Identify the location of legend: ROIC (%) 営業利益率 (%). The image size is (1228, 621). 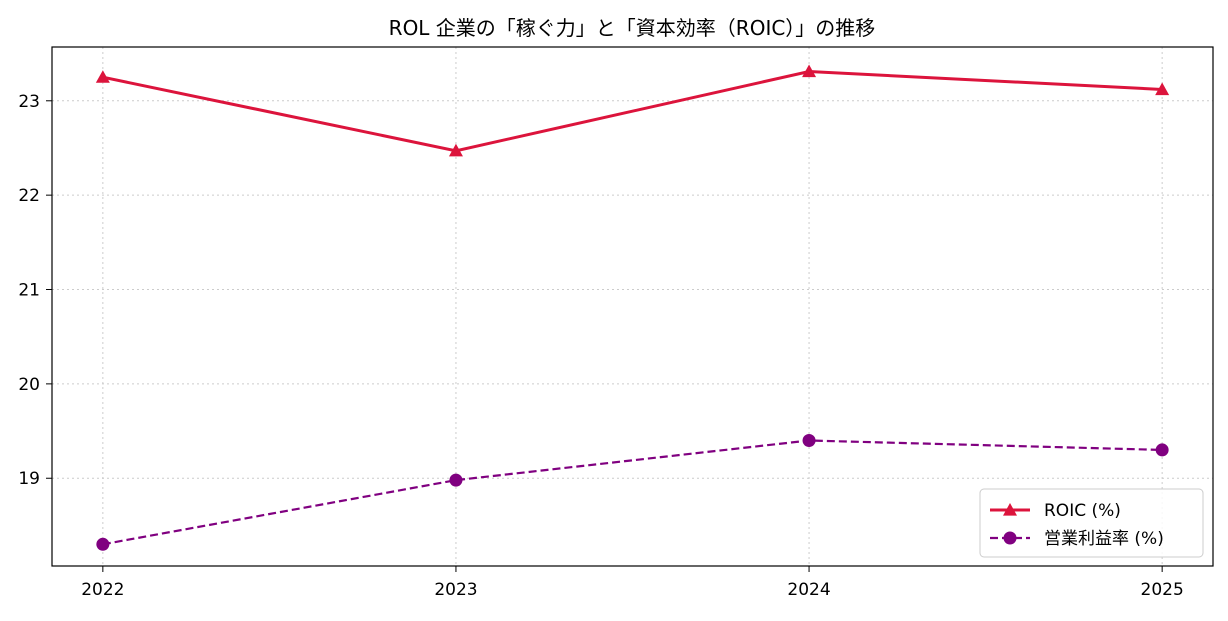
(1091, 523).